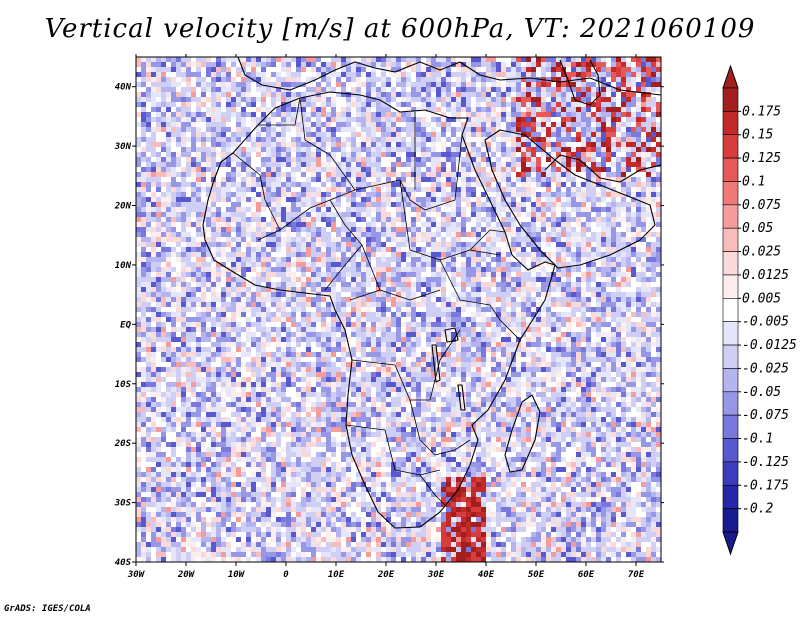 The width and height of the screenshot is (800, 618). What do you see at coordinates (237, 575) in the screenshot?
I see `x-tick-label: 10W` at bounding box center [237, 575].